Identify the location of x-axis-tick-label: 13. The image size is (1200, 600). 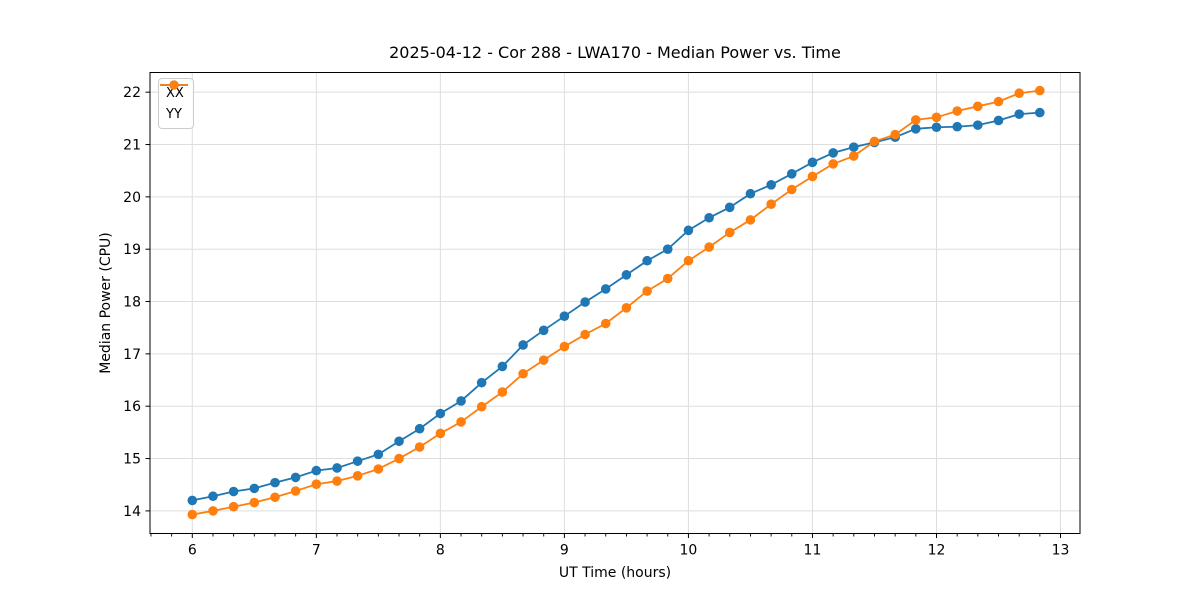
(1061, 551).